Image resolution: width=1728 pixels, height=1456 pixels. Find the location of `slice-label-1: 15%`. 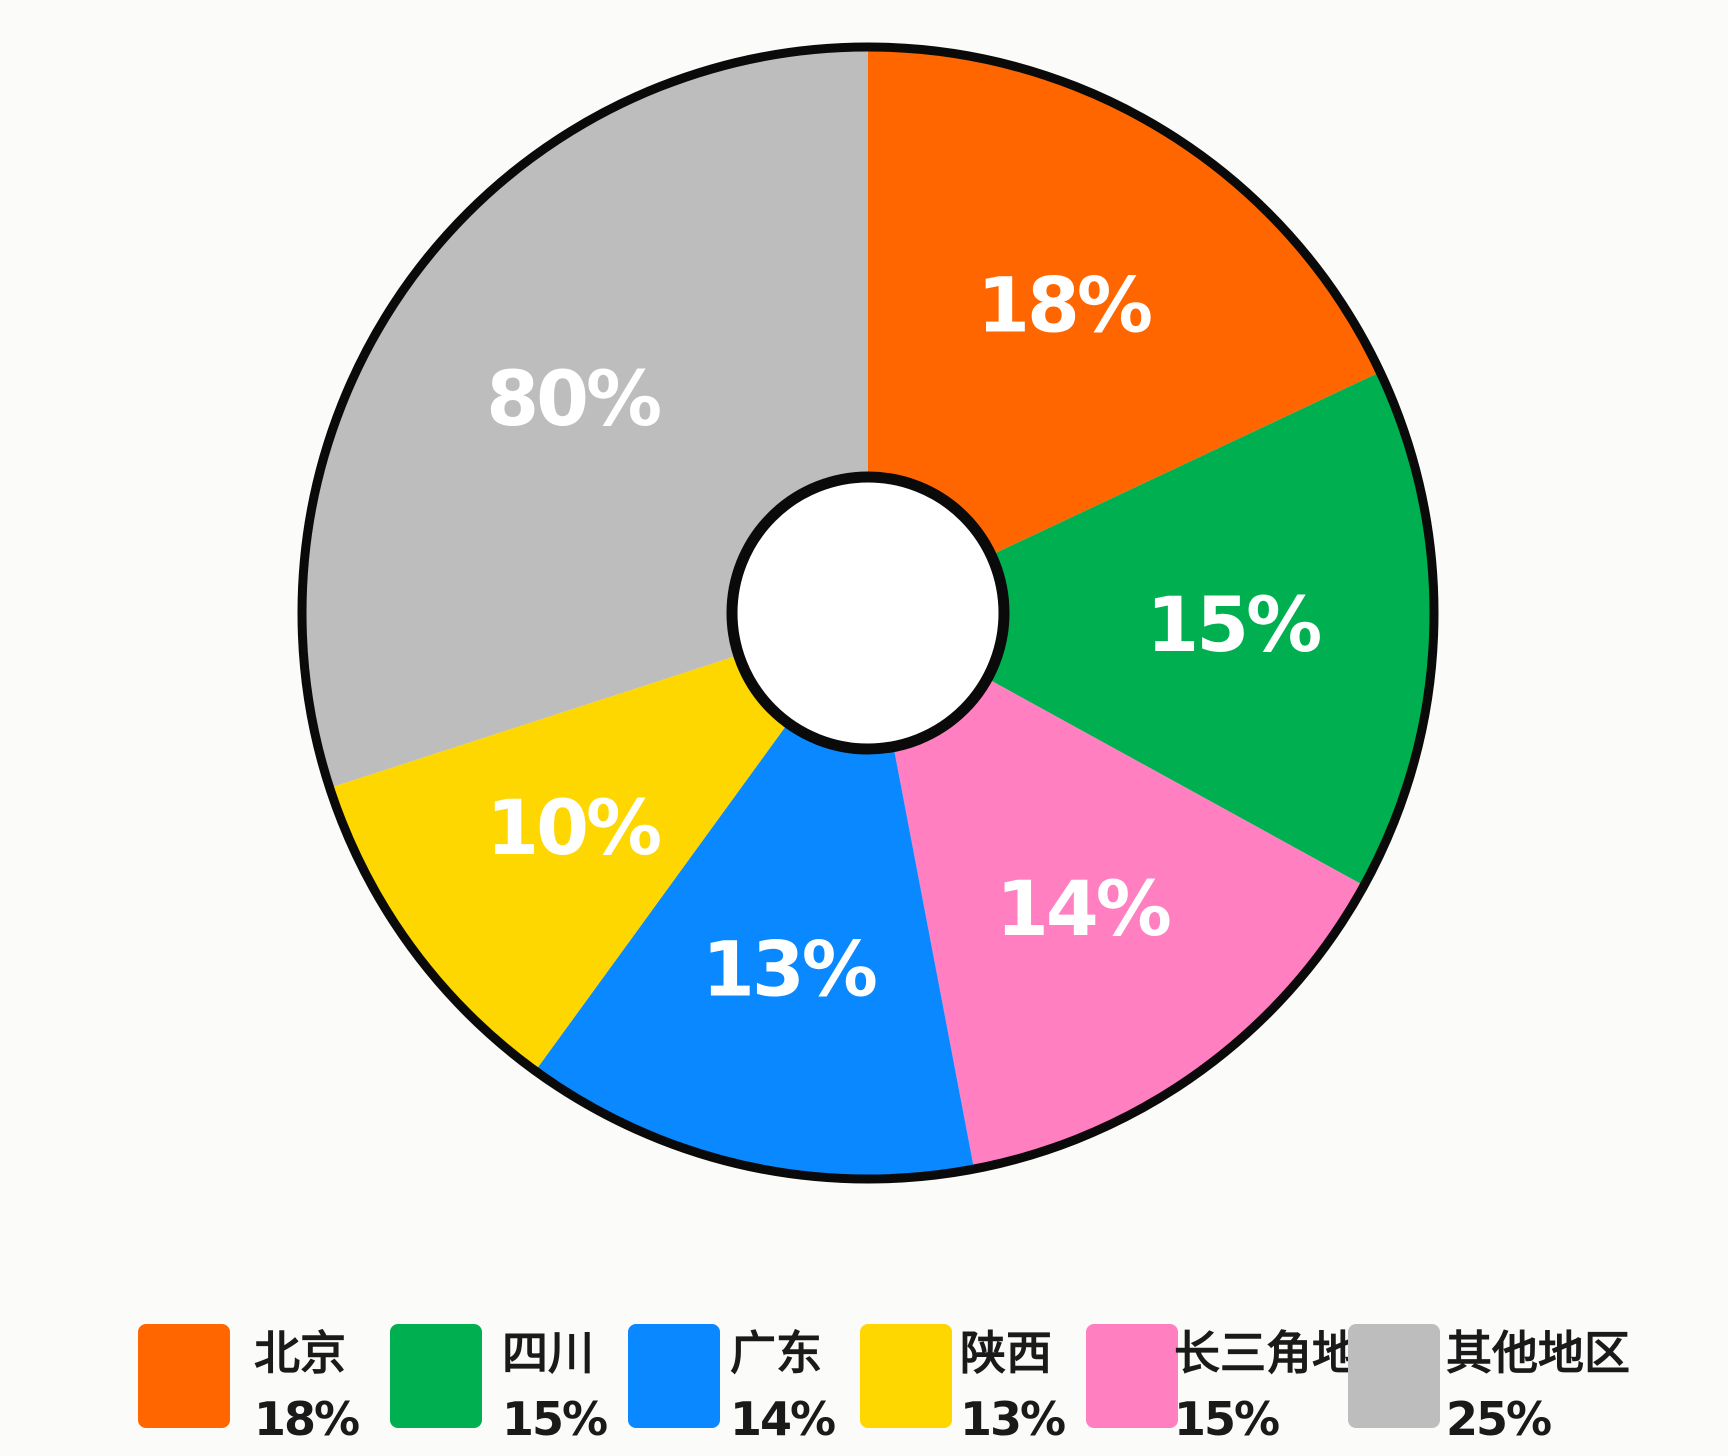

slice-label-1: 15% is located at coordinates (1233, 624).